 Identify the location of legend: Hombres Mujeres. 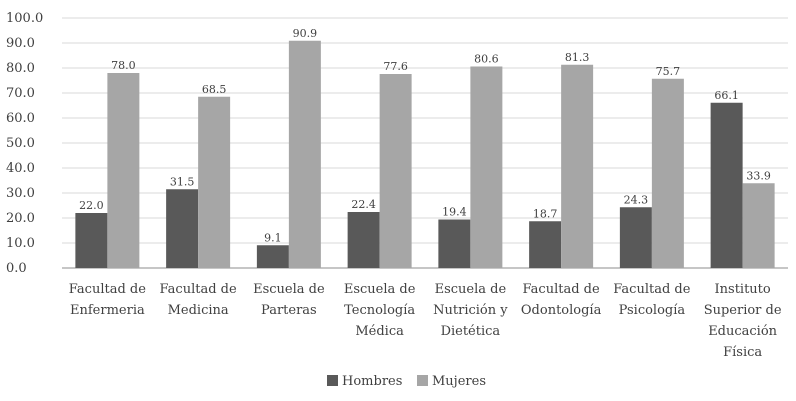
(406, 381).